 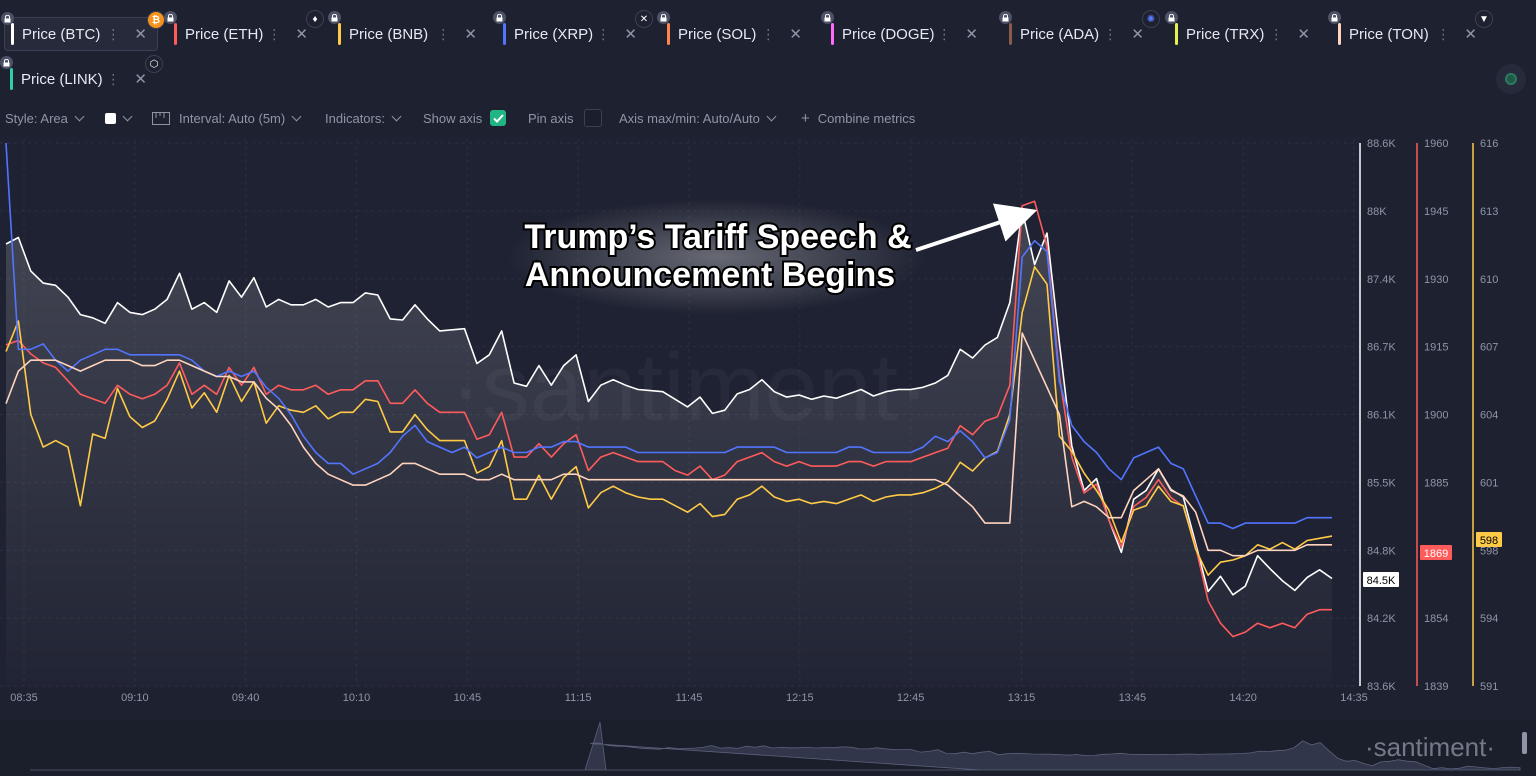 What do you see at coordinates (592, 118) in the screenshot?
I see `pin-axis-checkbox` at bounding box center [592, 118].